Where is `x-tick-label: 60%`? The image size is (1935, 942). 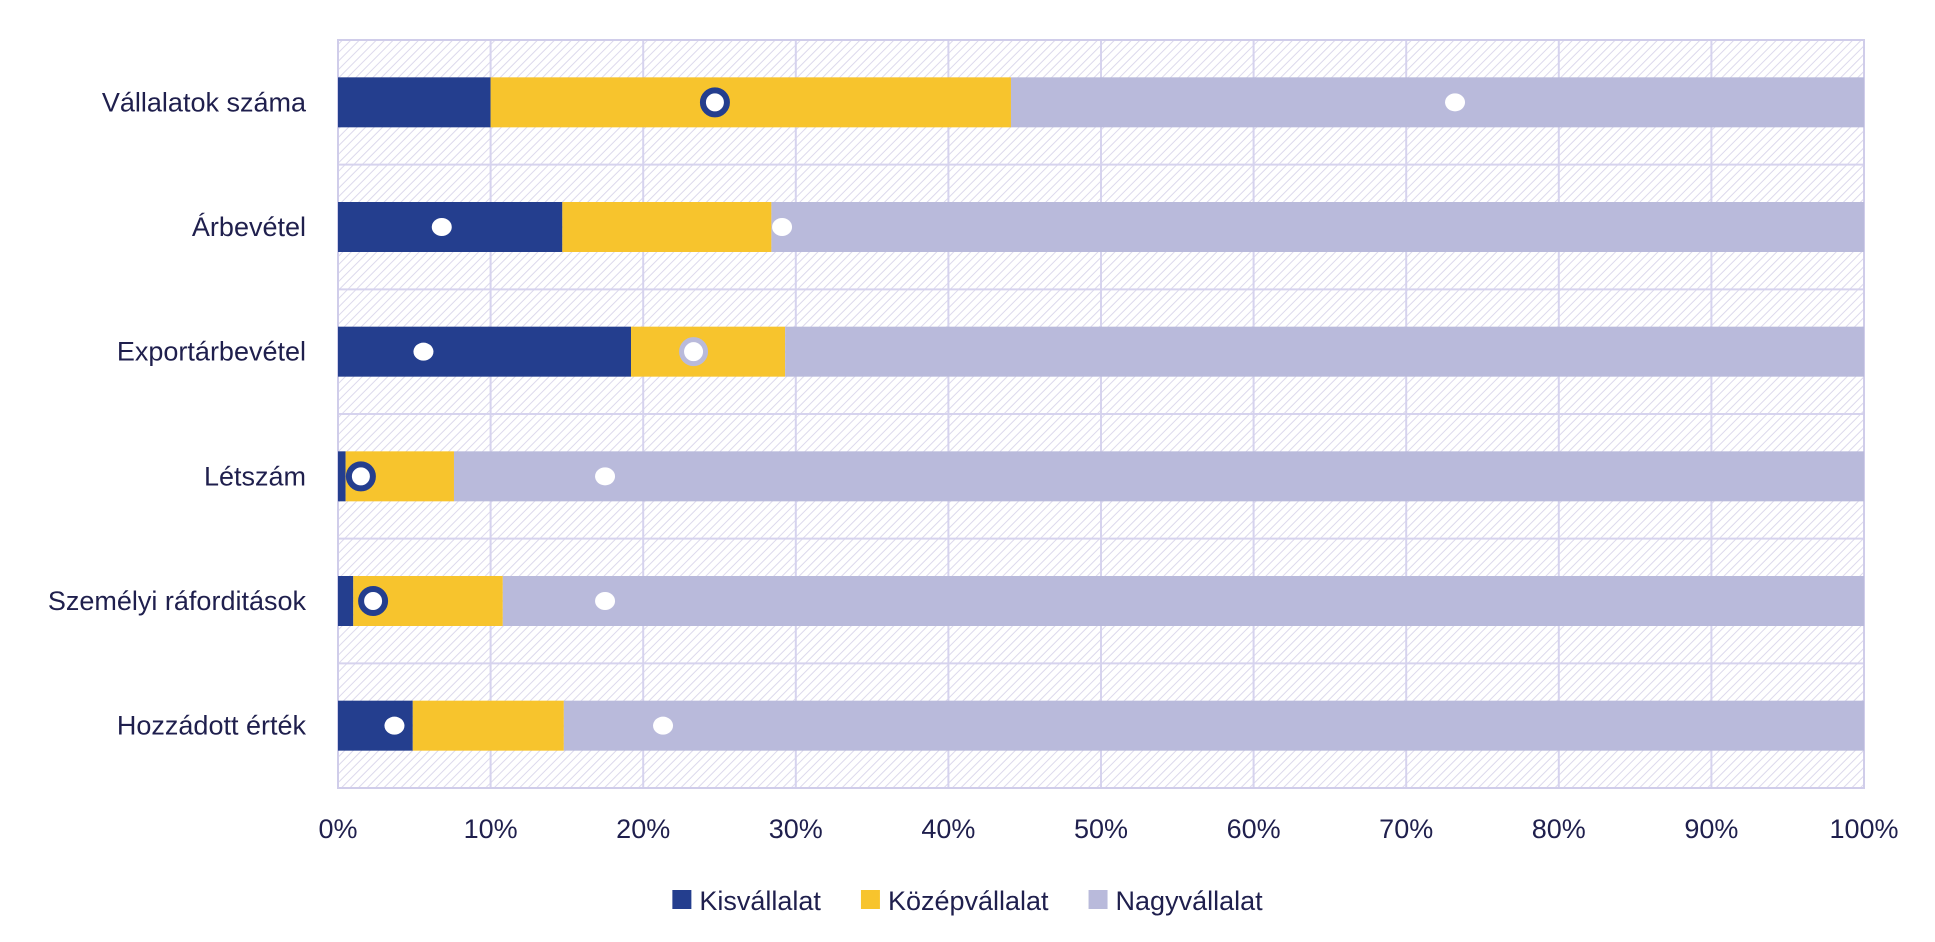 x-tick-label: 60% is located at coordinates (1254, 829).